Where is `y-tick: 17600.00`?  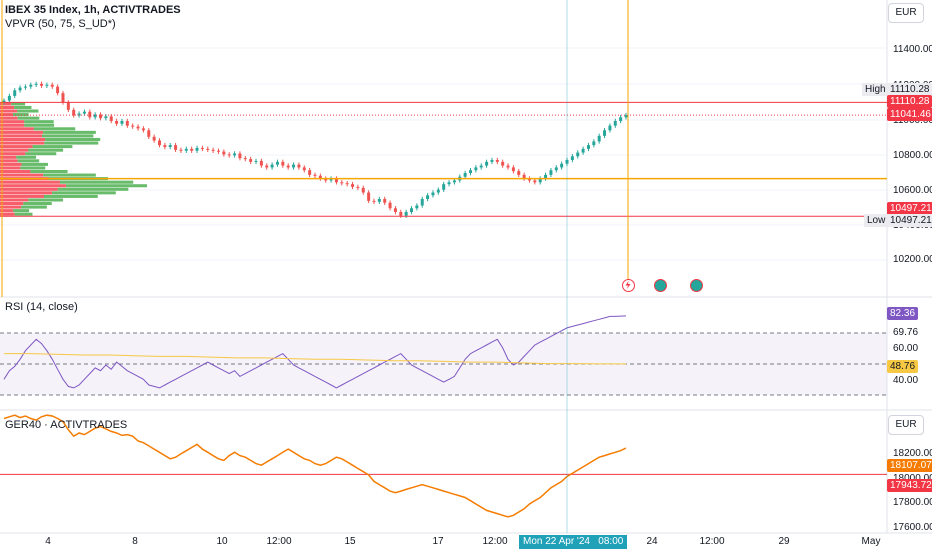
y-tick: 17600.00 is located at coordinates (912, 527).